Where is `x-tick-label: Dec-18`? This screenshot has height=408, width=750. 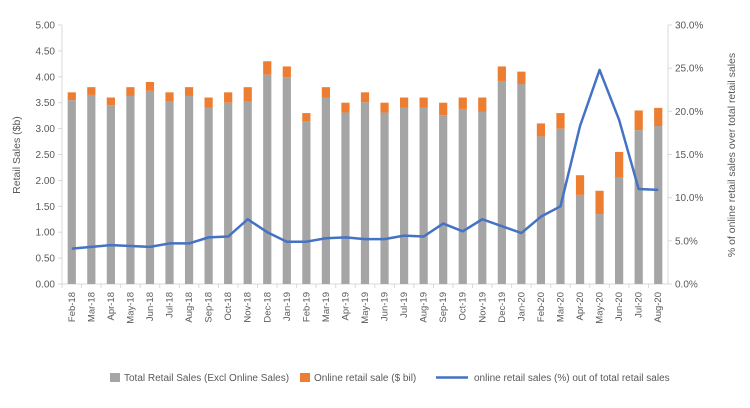
x-tick-label: Dec-18 is located at coordinates (267, 307).